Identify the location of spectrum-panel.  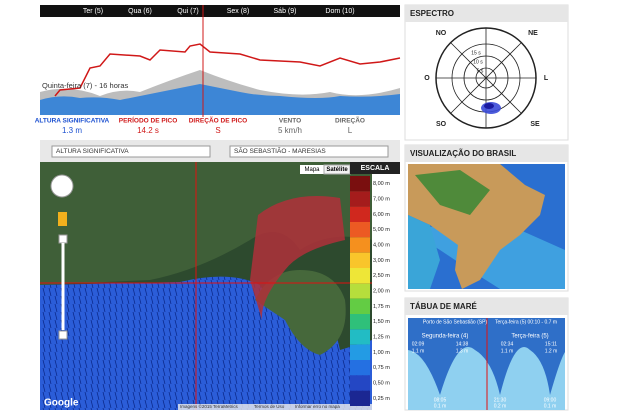
(486, 72).